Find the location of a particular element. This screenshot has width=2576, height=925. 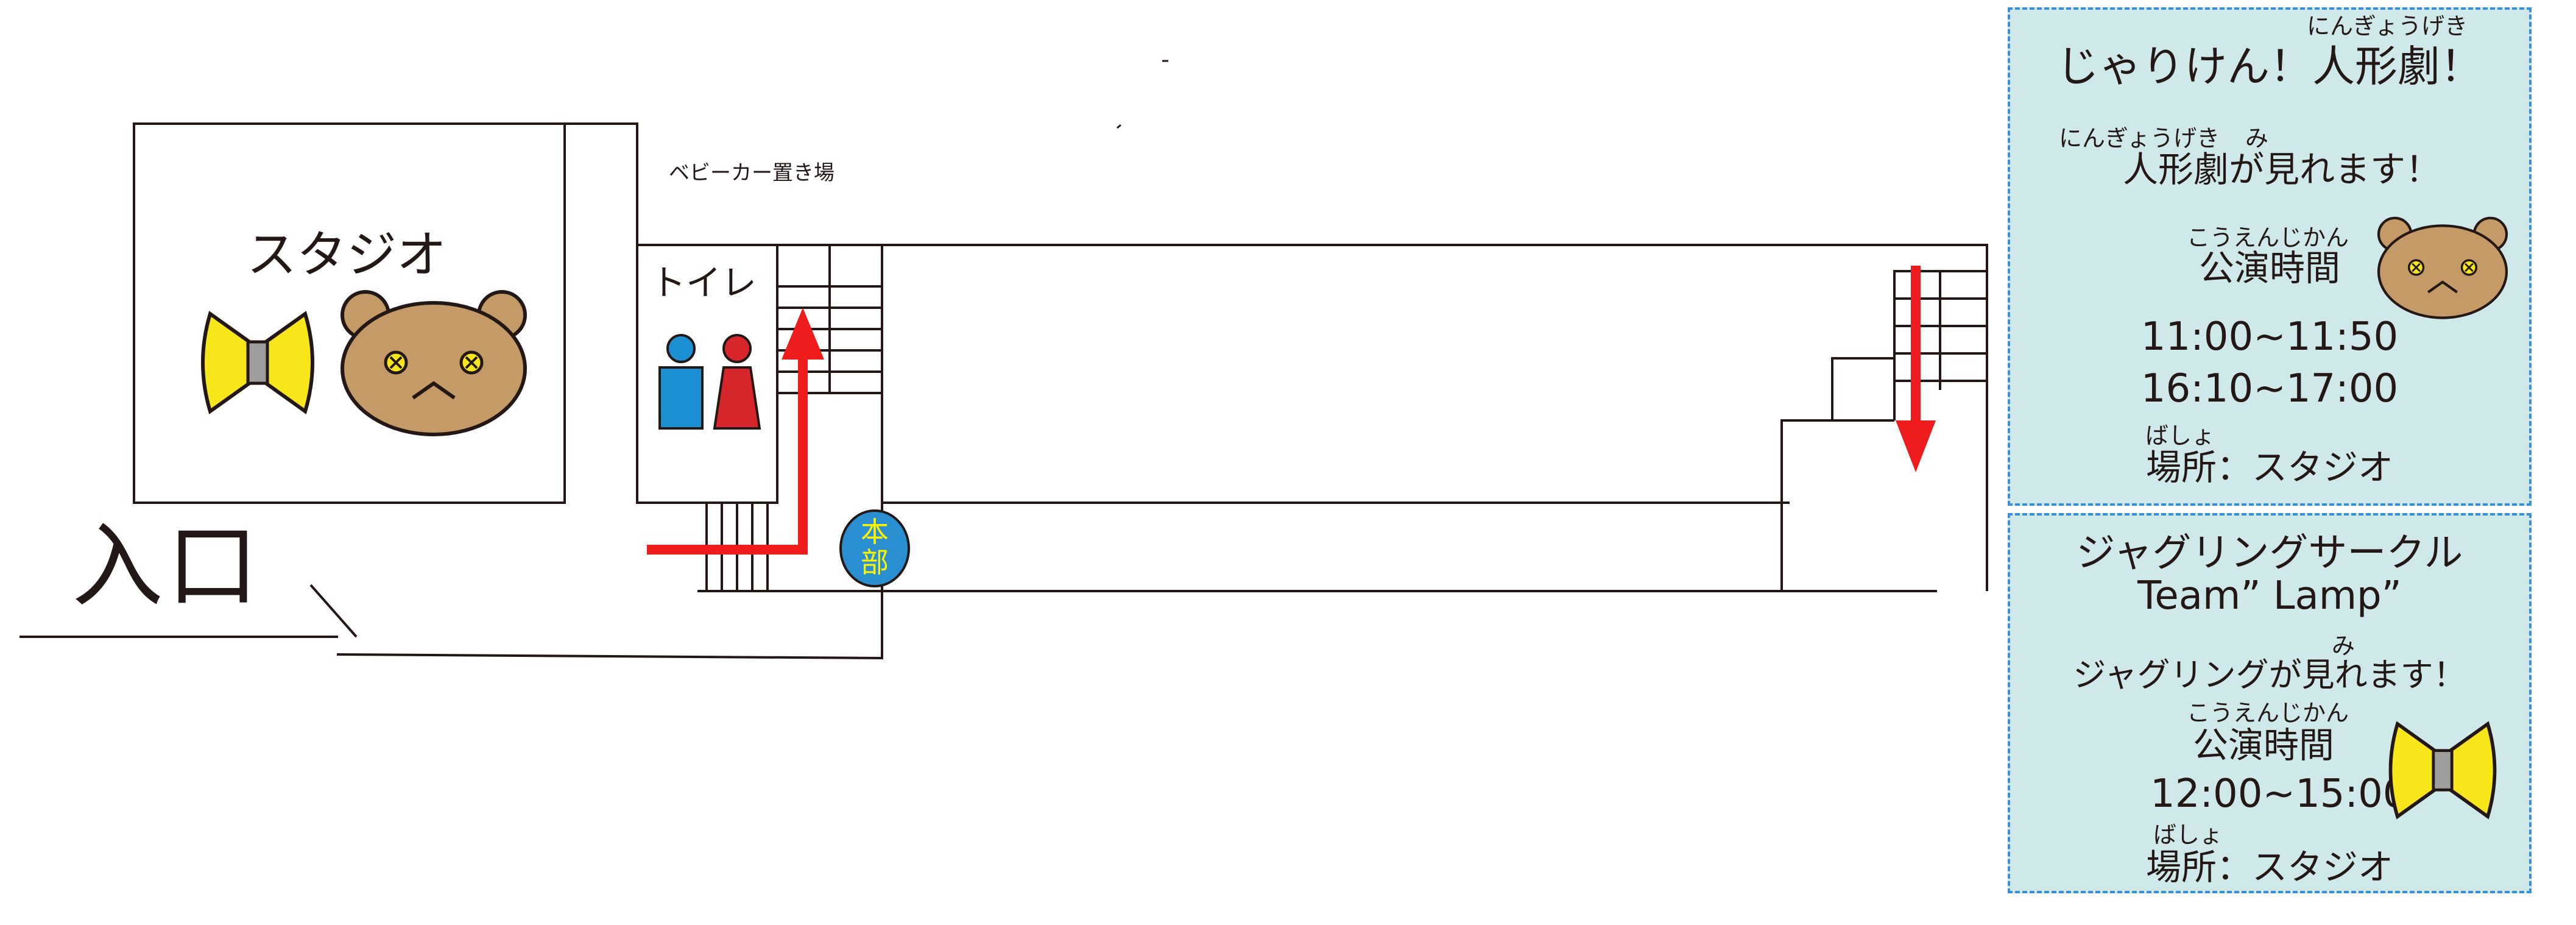

route-arrow-up is located at coordinates (735, 431).